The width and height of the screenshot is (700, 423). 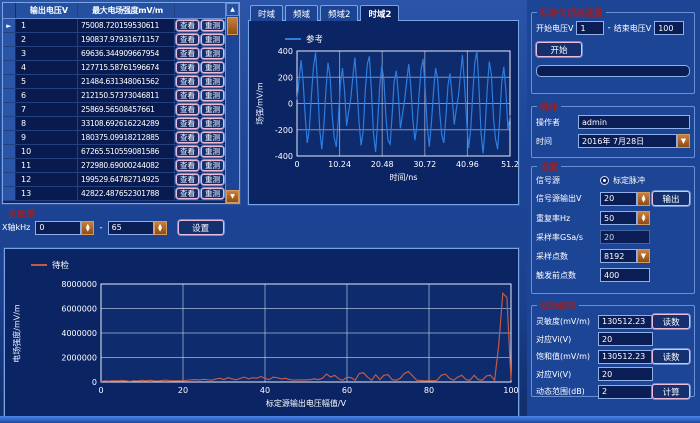 I want to click on sensitivity-result-label: 灵敏度(mV/m), so click(x=563, y=321).